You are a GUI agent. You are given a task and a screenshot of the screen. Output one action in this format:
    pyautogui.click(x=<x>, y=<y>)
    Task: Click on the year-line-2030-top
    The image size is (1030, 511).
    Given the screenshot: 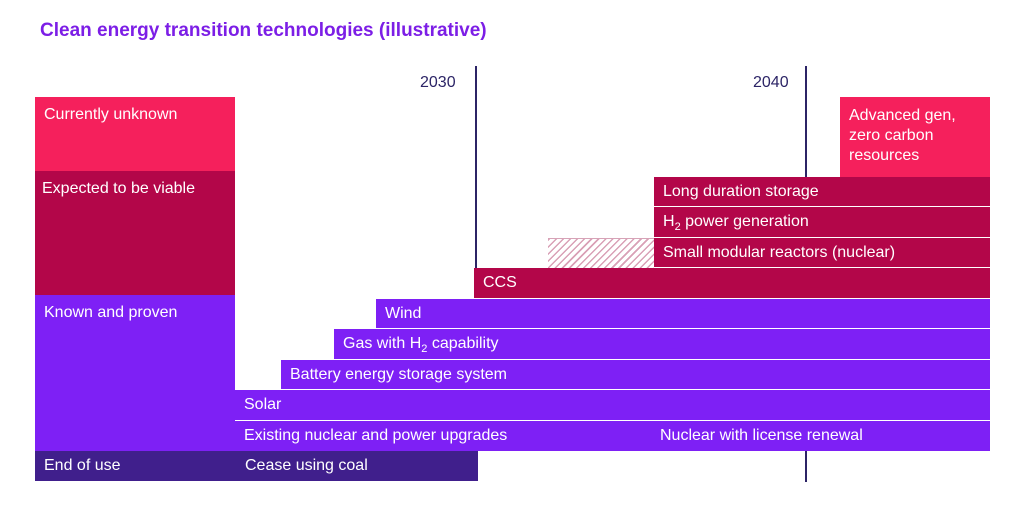 What is the action you would take?
    pyautogui.click(x=476, y=81)
    